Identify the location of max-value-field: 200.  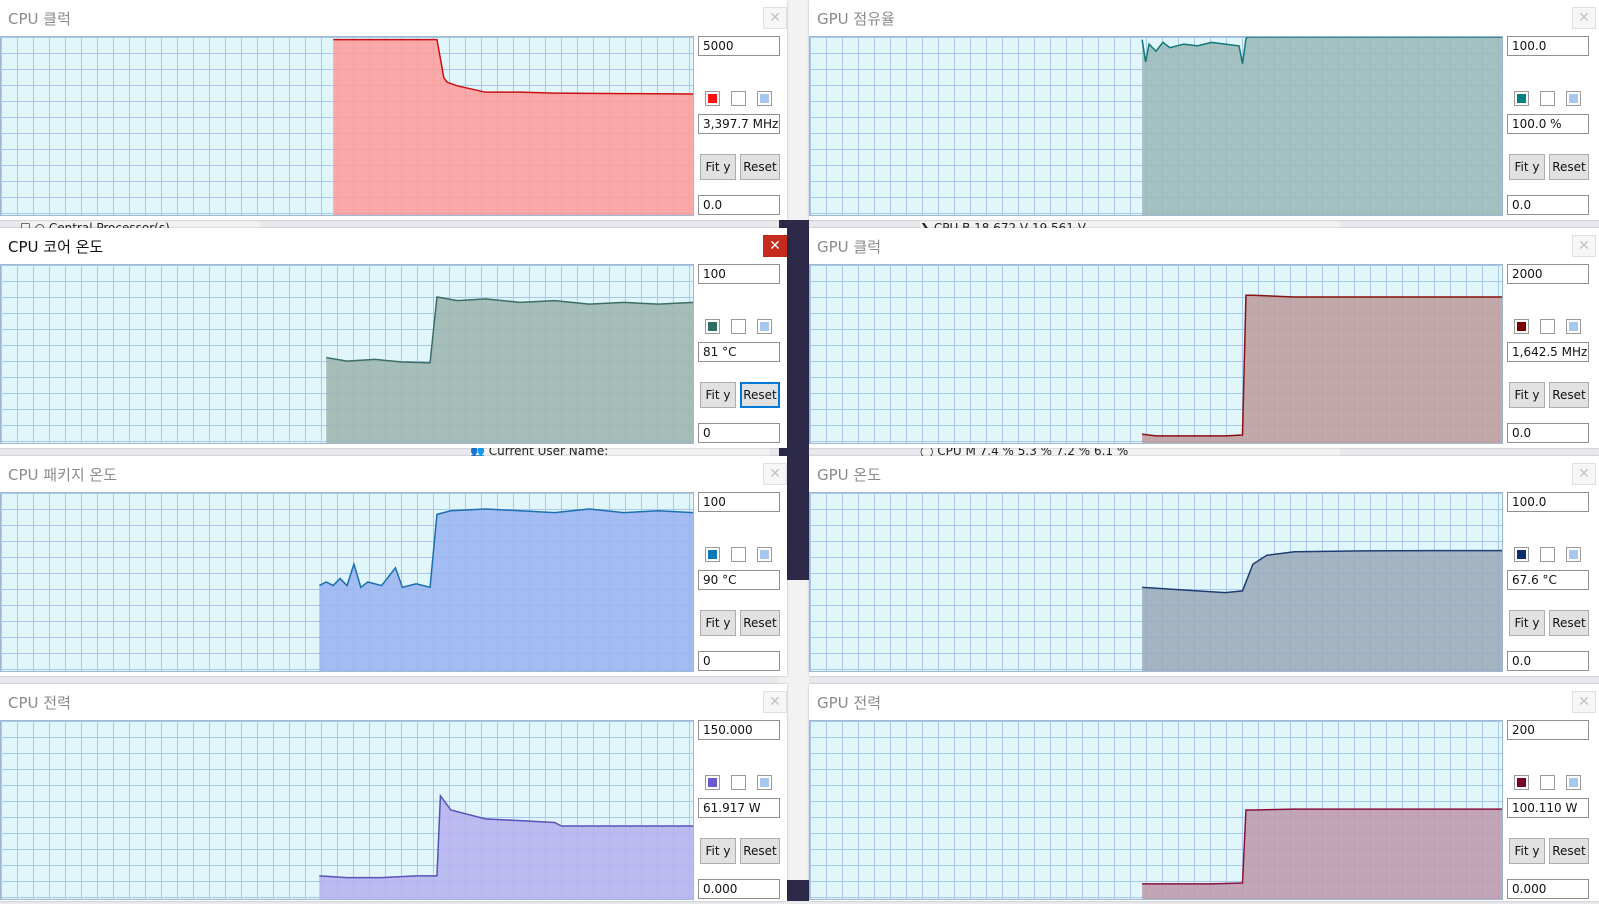
(1548, 730).